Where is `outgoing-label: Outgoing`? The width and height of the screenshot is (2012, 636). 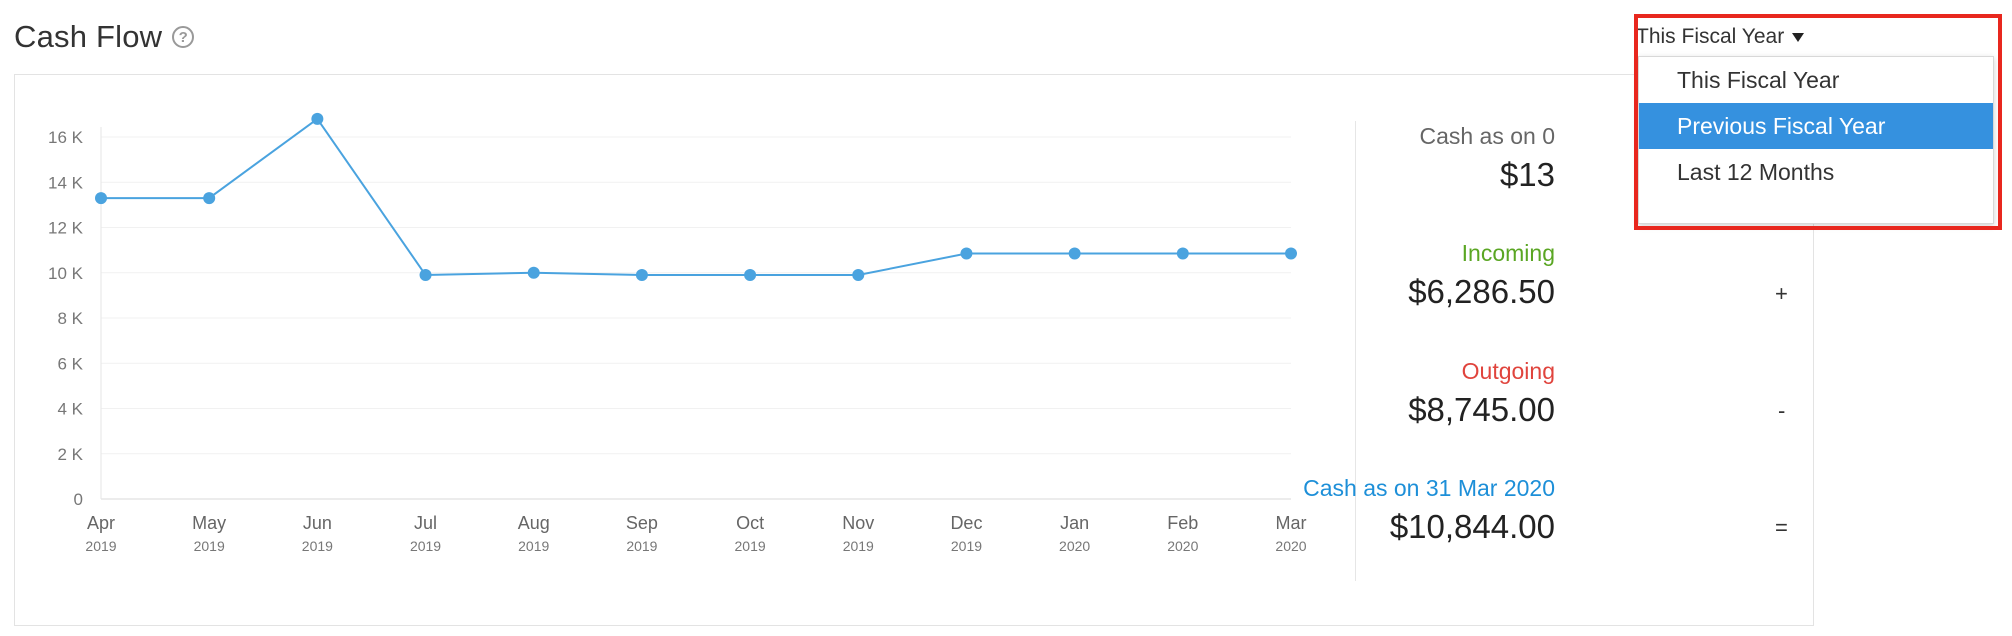 outgoing-label: Outgoing is located at coordinates (1508, 371).